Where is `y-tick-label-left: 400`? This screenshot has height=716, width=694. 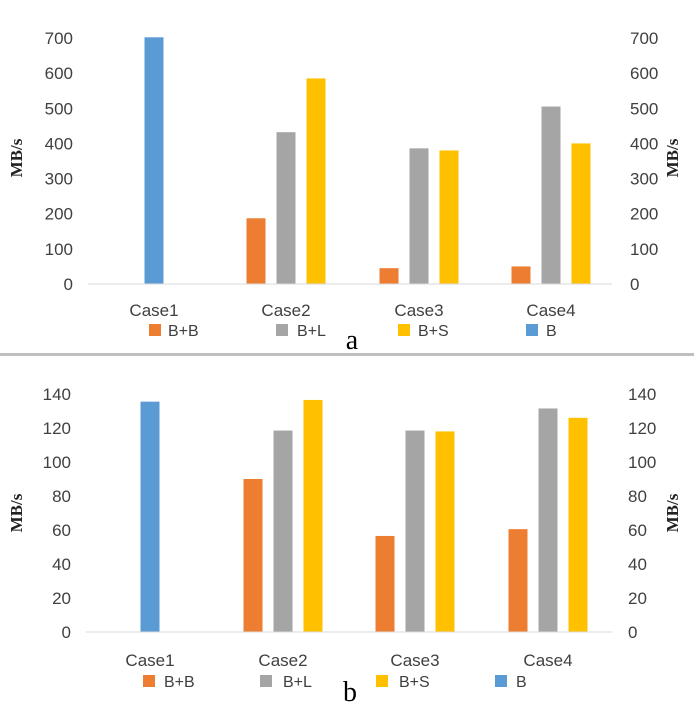 y-tick-label-left: 400 is located at coordinates (59, 143).